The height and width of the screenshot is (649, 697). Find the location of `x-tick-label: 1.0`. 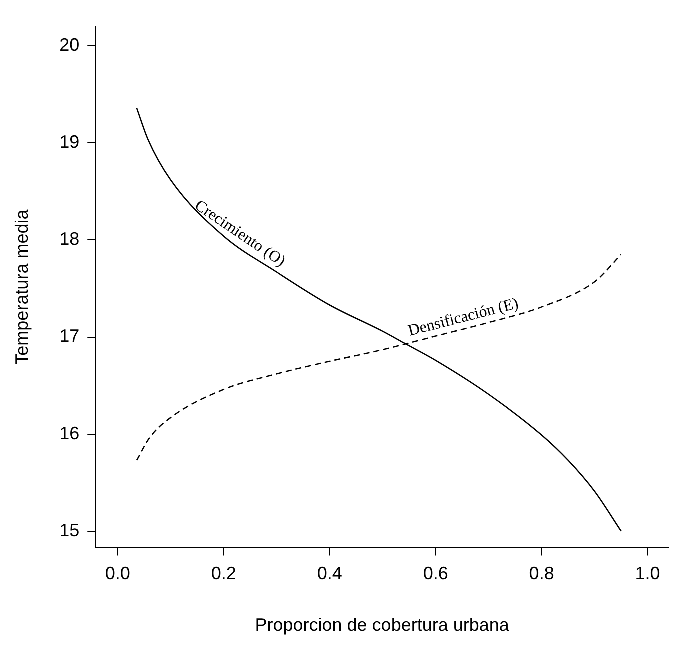

x-tick-label: 1.0 is located at coordinates (647, 574).